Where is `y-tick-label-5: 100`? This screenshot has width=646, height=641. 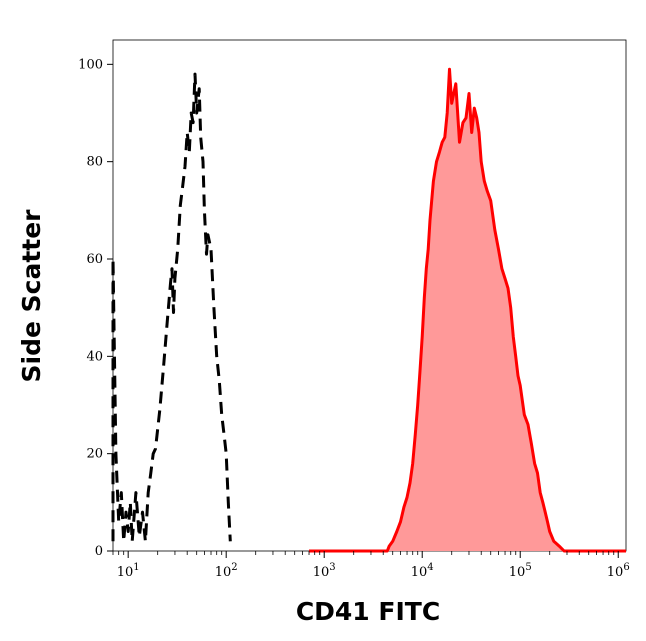
y-tick-label-5: 100 is located at coordinates (90, 64).